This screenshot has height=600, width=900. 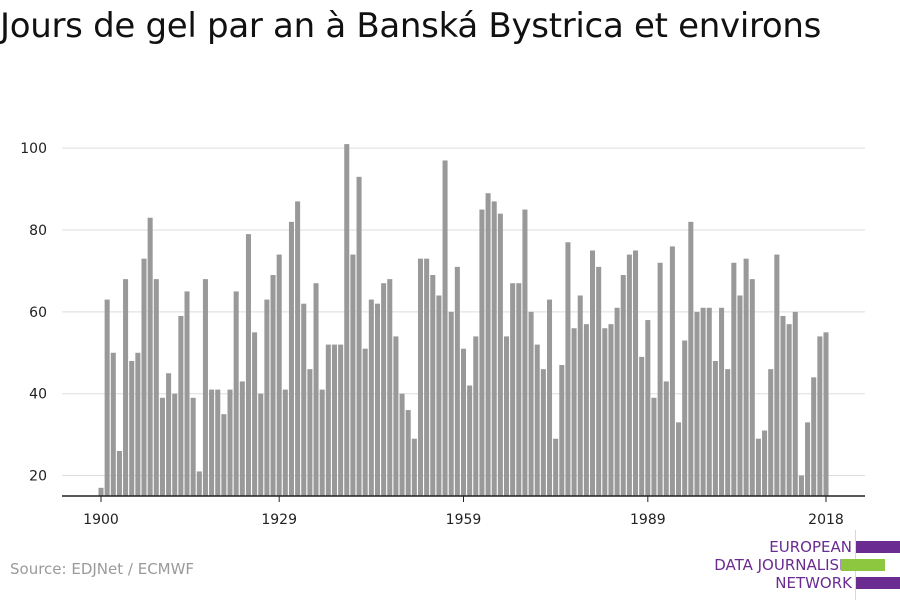 What do you see at coordinates (813, 583) in the screenshot?
I see `logo-line-3: NETWORK` at bounding box center [813, 583].